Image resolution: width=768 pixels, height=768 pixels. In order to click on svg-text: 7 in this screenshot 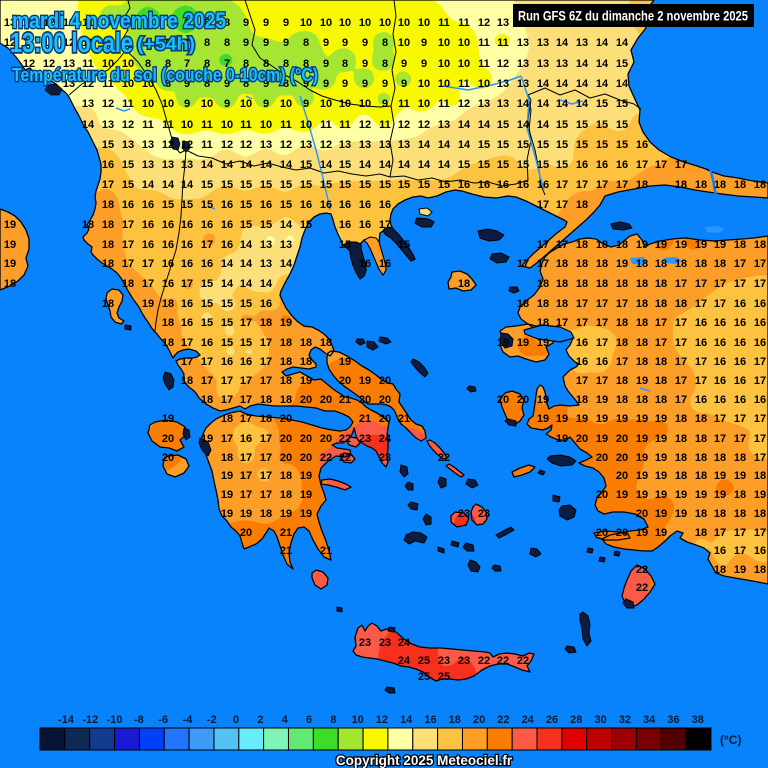, I will do `click(187, 64)`.